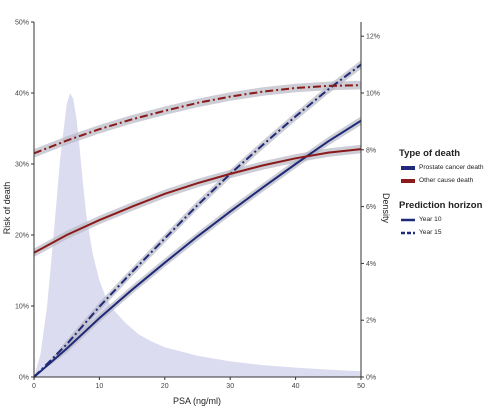  I want to click on legend-swatch-solid, so click(408, 219).